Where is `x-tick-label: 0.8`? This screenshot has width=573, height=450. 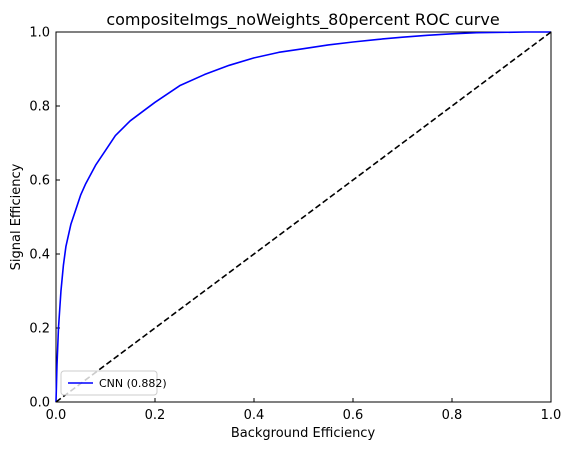
x-tick-label: 0.8 is located at coordinates (452, 415).